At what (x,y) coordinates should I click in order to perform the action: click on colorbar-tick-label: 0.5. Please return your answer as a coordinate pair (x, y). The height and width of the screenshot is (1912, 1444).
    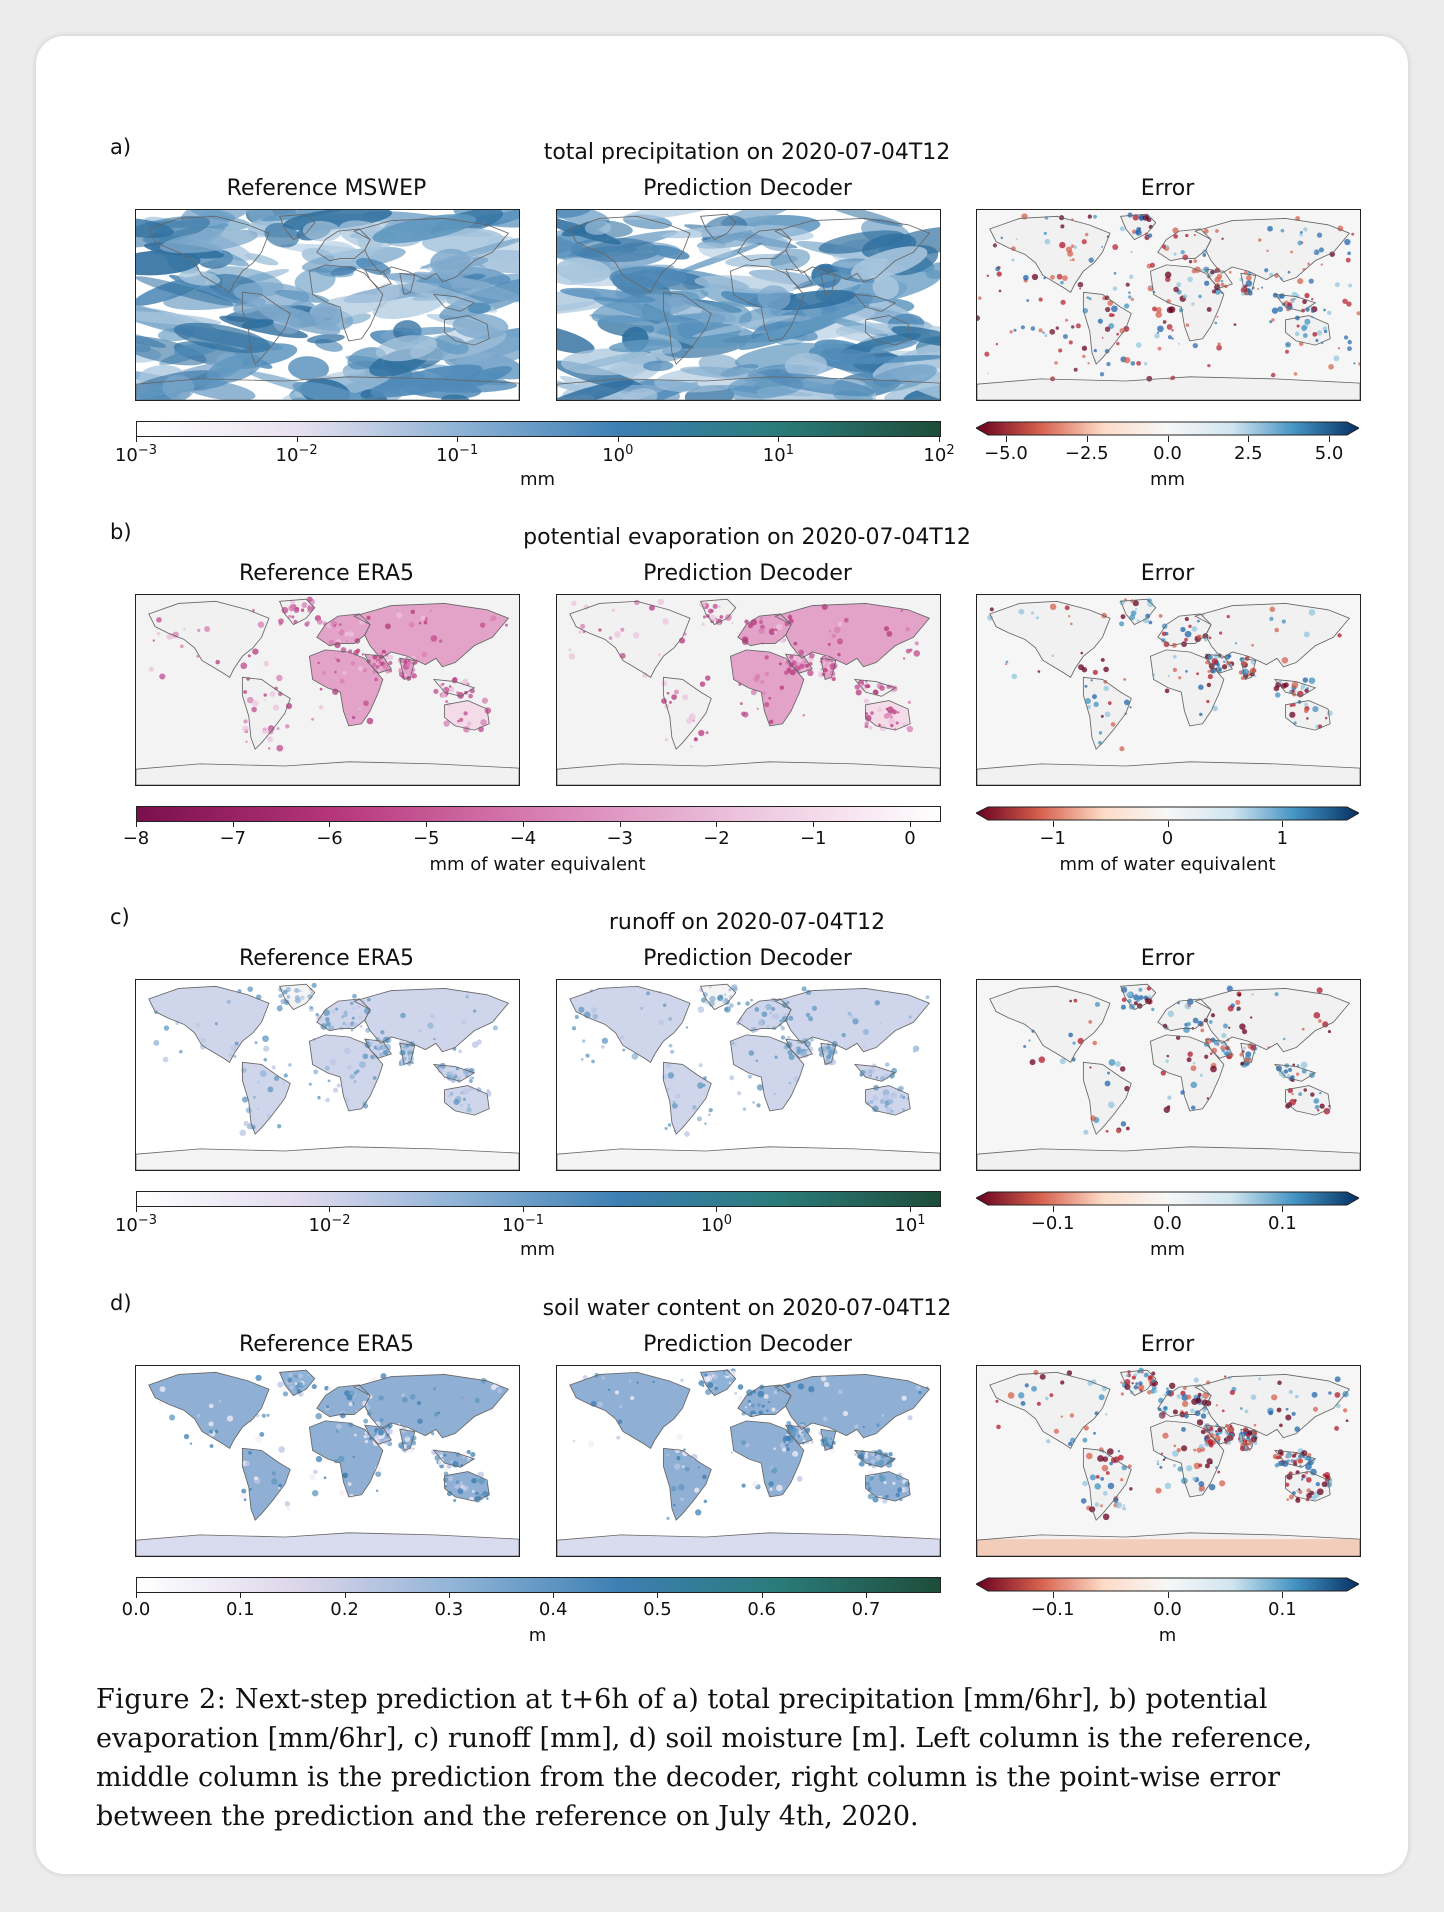
    Looking at the image, I should click on (657, 1609).